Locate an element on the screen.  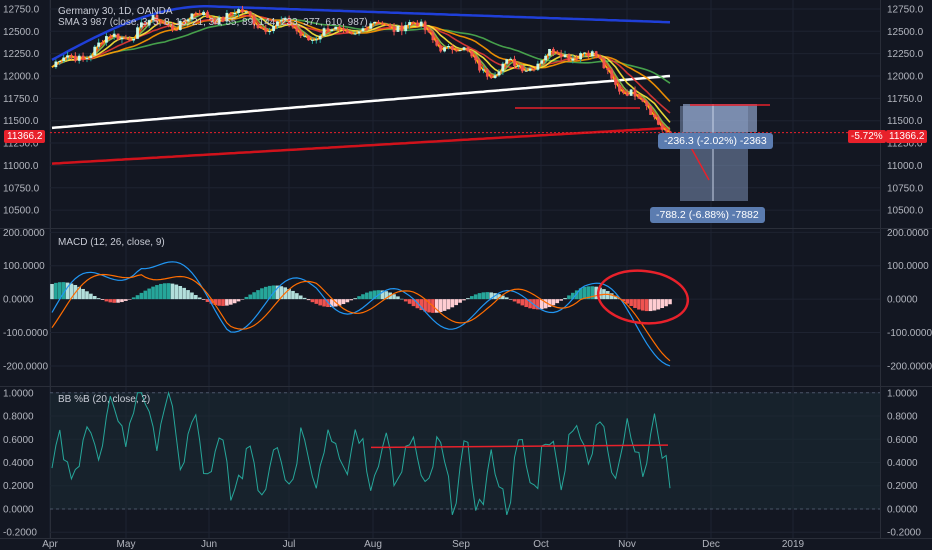
macd-line is located at coordinates (361, 314).